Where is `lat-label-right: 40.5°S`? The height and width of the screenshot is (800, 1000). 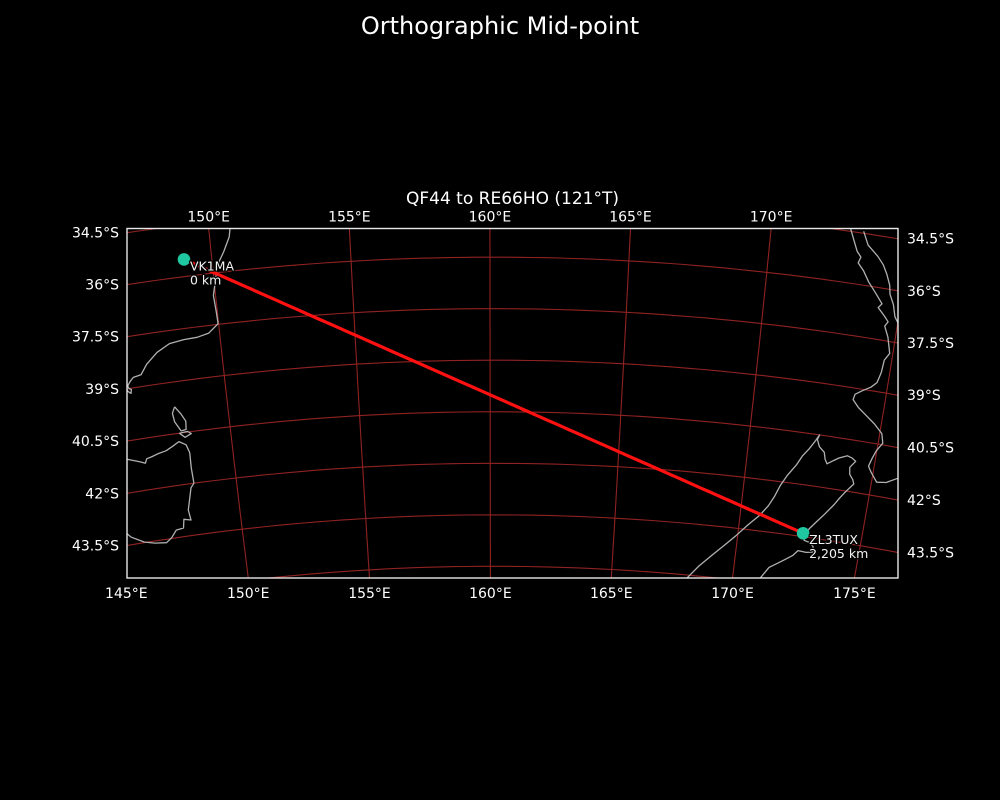 lat-label-right: 40.5°S is located at coordinates (930, 449).